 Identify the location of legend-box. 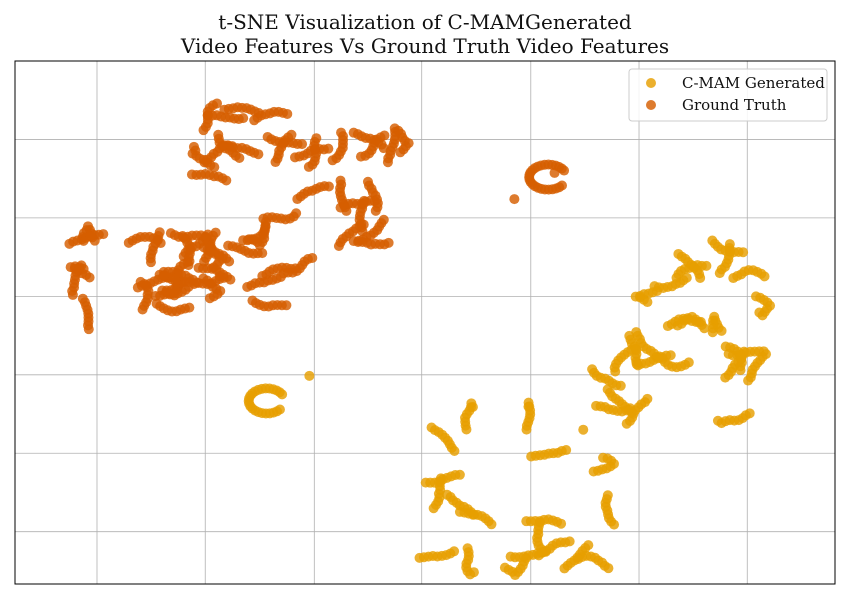
(728, 95).